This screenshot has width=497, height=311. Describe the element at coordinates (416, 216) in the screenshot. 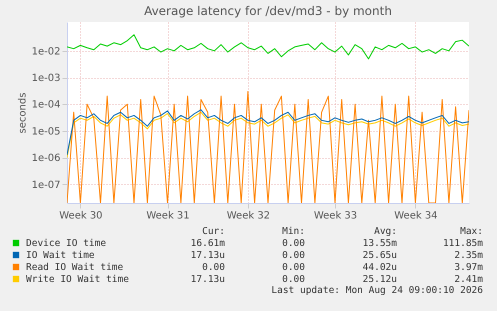

I see `x-tick-label: Week 34` at that location.